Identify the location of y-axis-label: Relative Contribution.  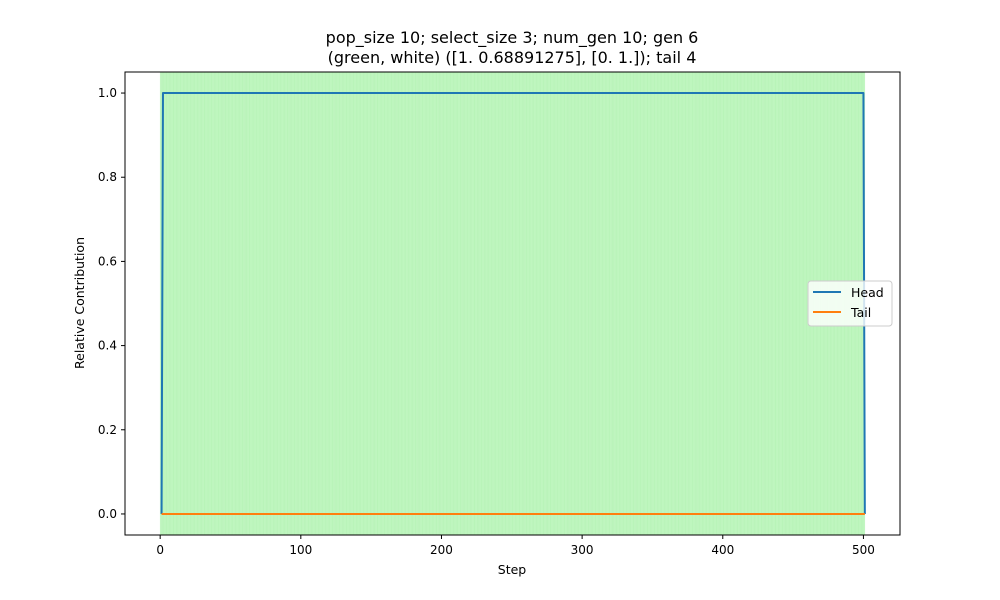
(79, 303).